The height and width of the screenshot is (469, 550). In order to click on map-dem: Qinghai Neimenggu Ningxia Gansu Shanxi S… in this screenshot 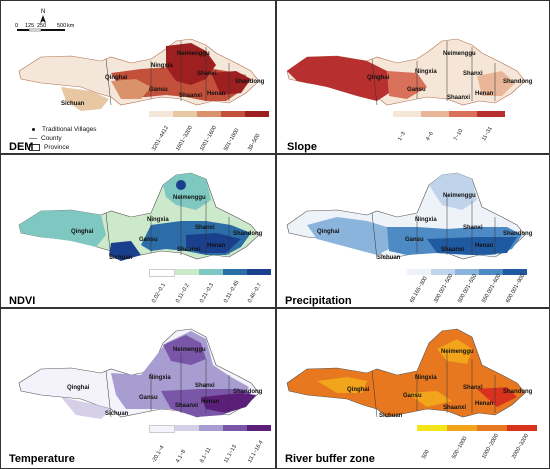, I will do `click(140, 60)`.